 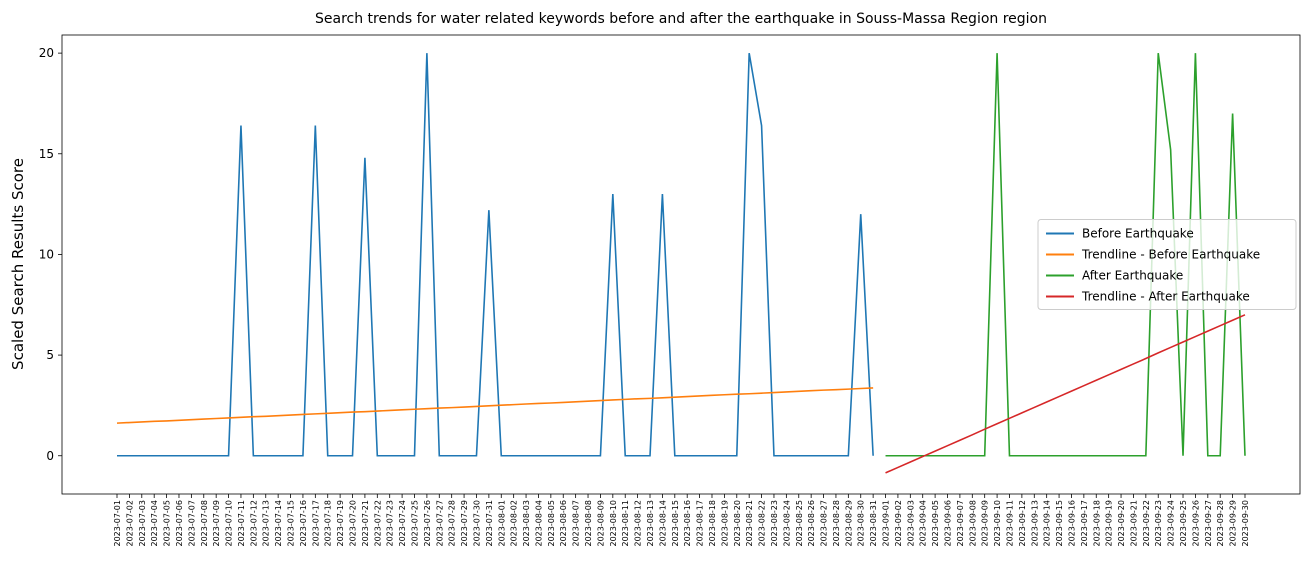 What do you see at coordinates (526, 523) in the screenshot?
I see `x-tick-label: 2023-08-03` at bounding box center [526, 523].